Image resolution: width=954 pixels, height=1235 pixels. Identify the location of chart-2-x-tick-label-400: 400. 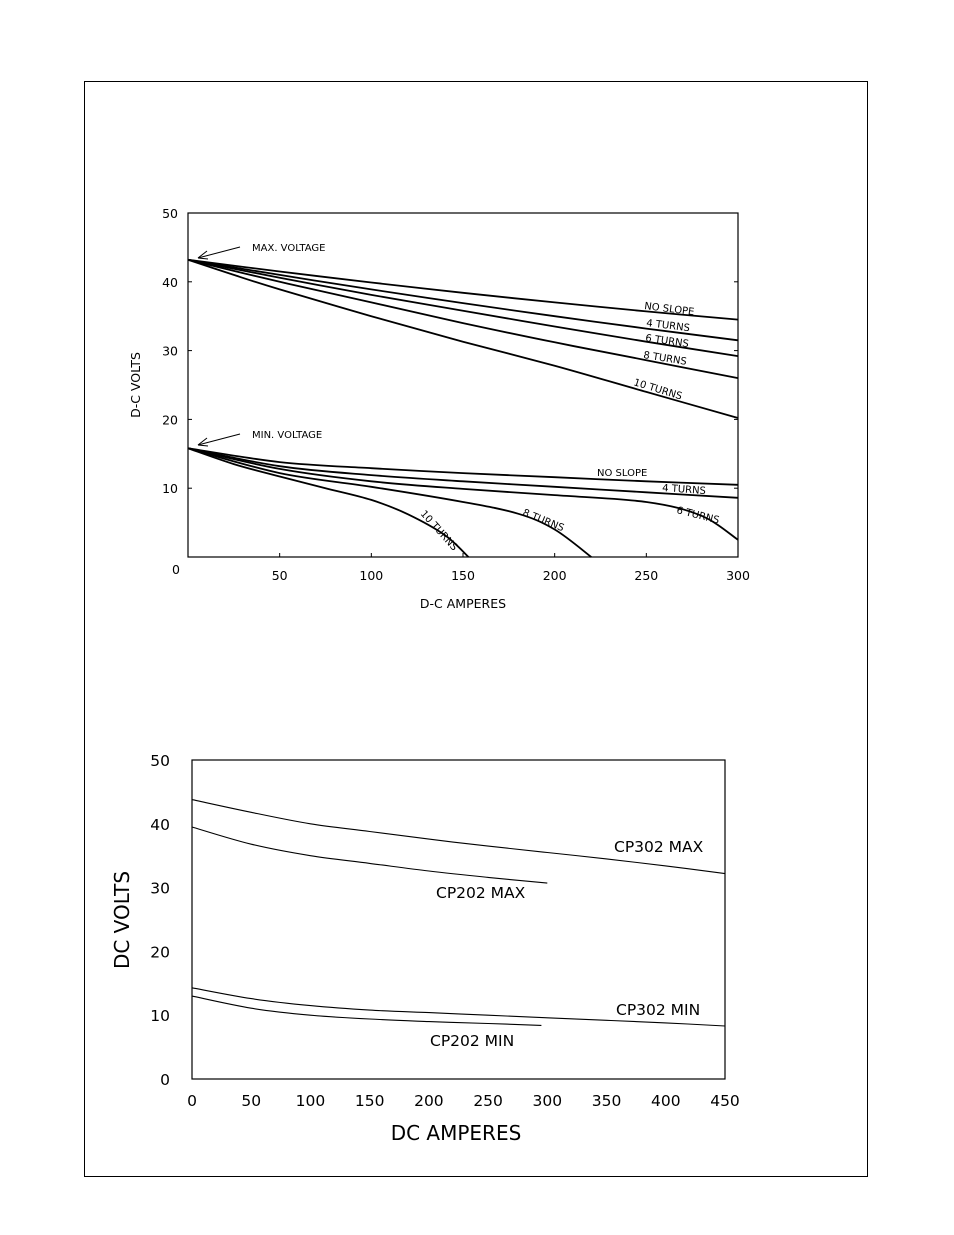
(666, 1101).